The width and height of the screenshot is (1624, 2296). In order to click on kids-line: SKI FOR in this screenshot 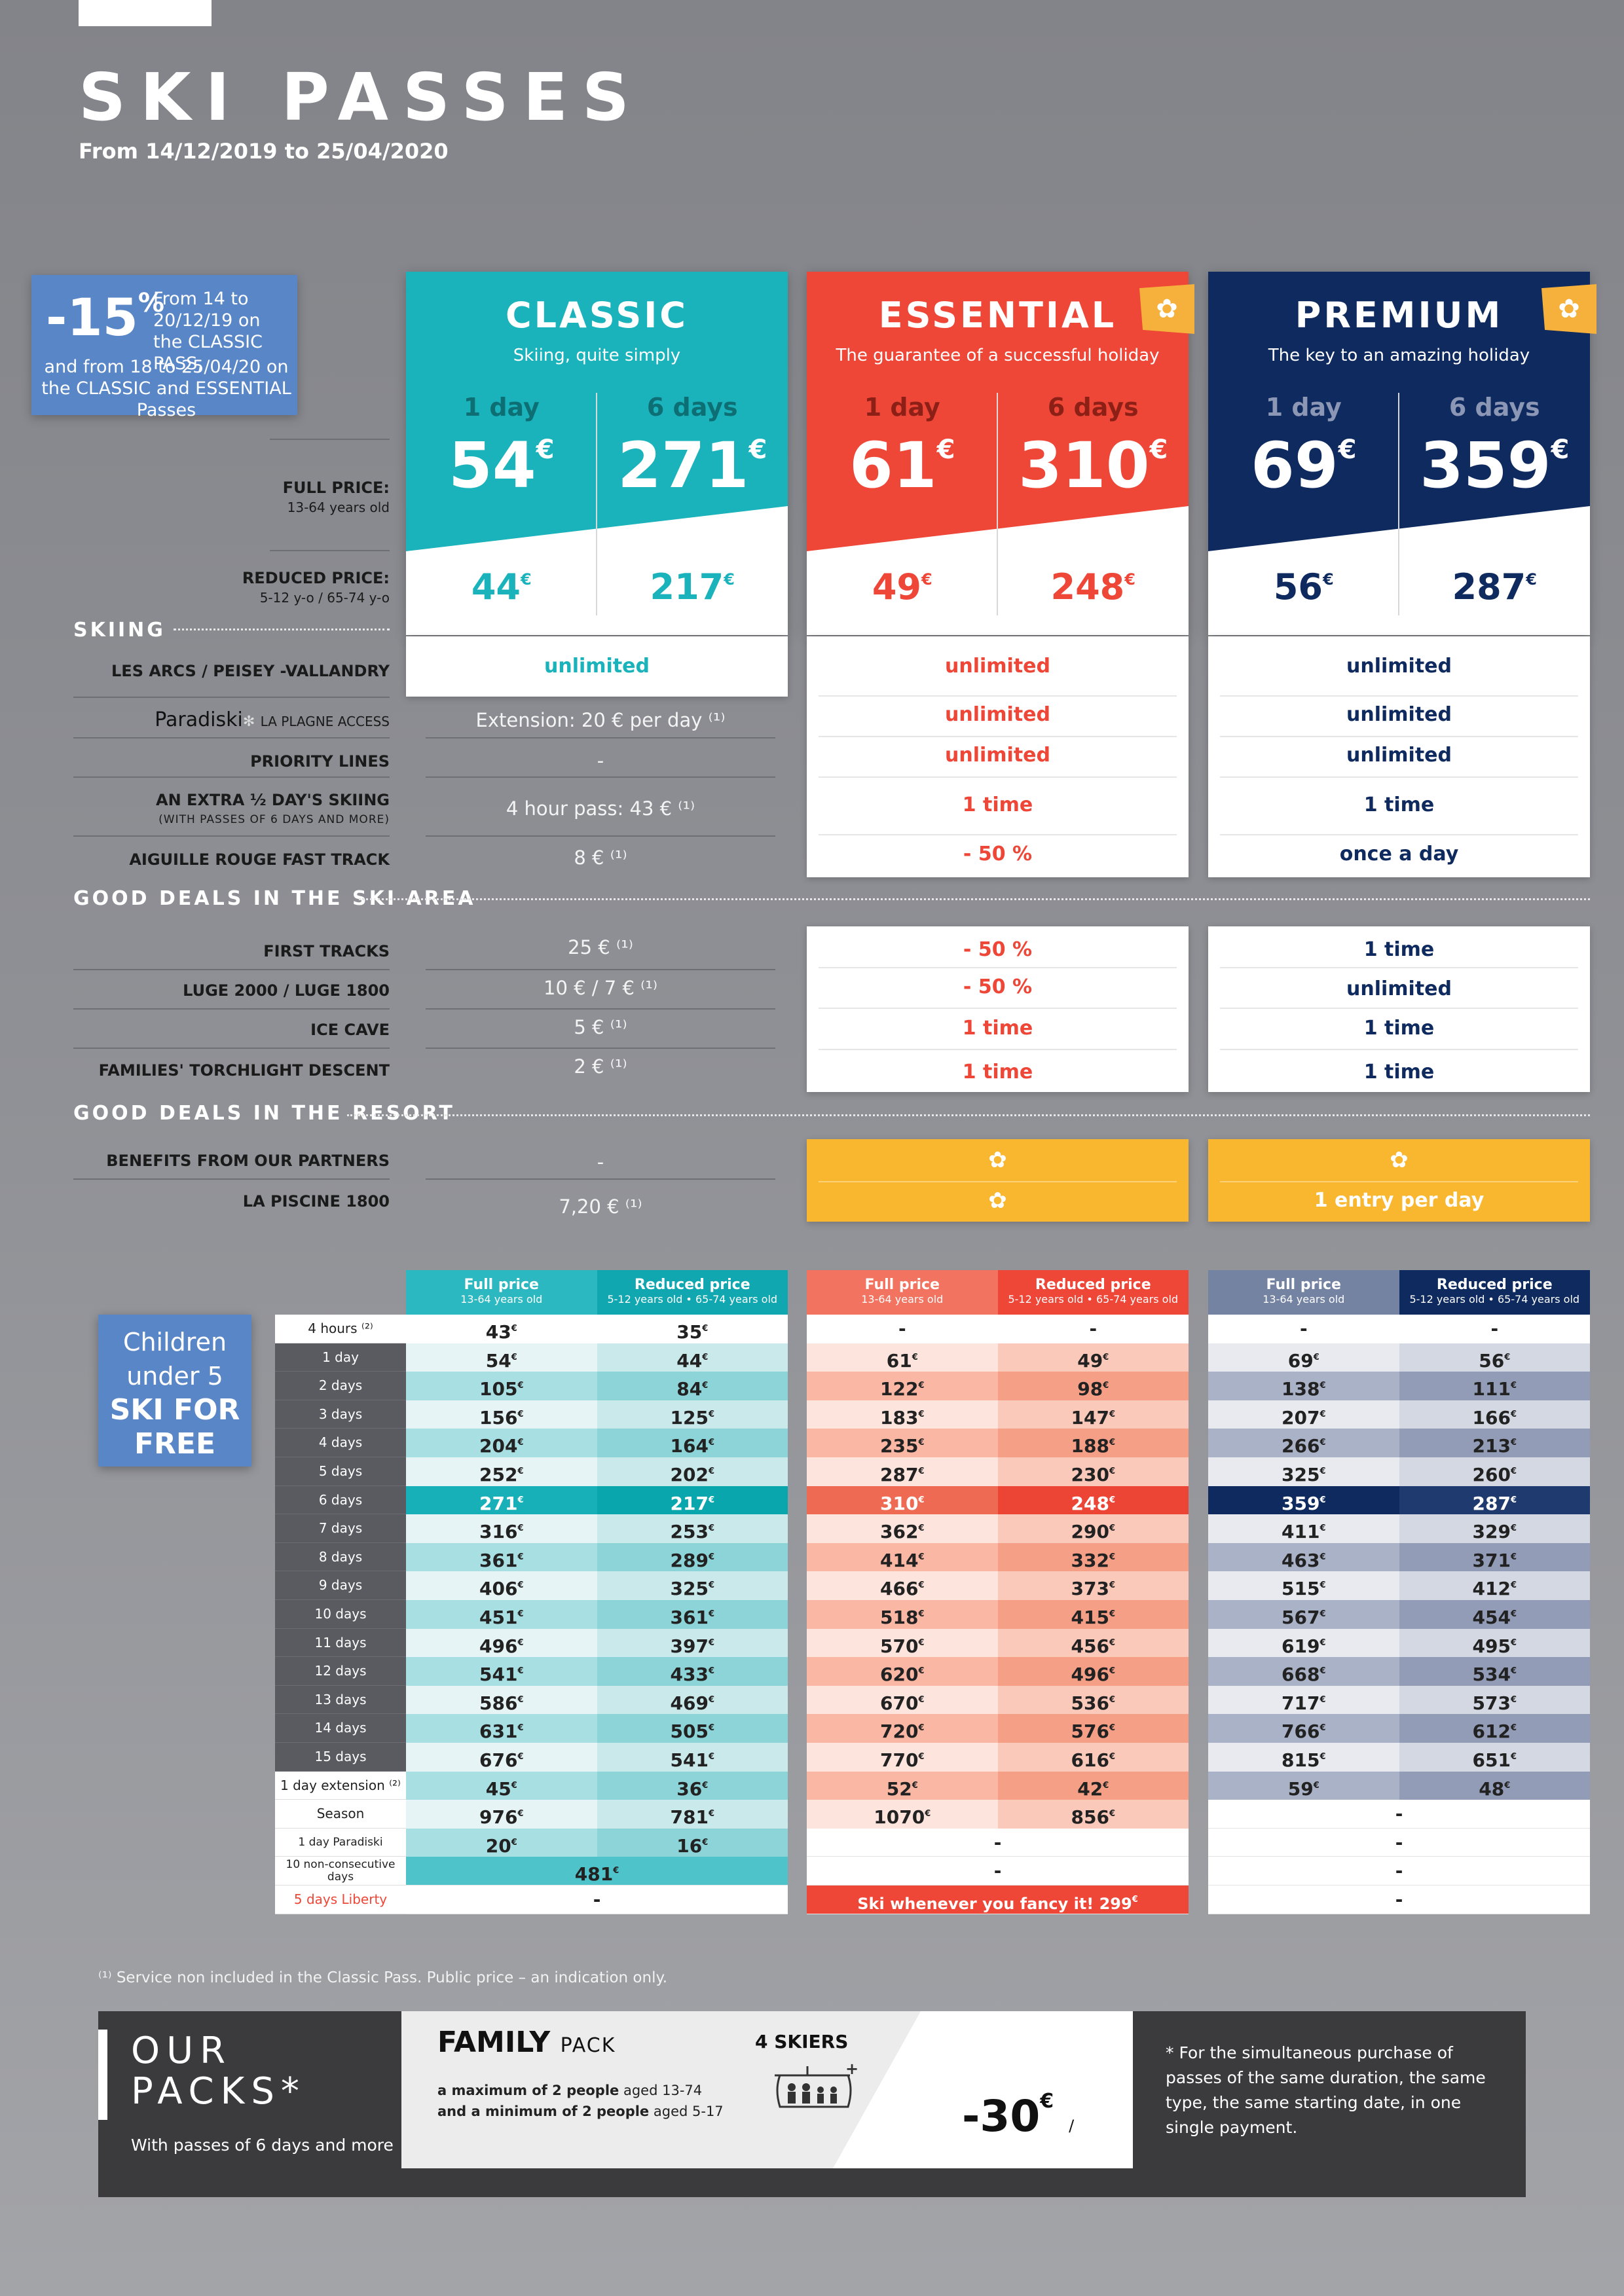, I will do `click(174, 1410)`.